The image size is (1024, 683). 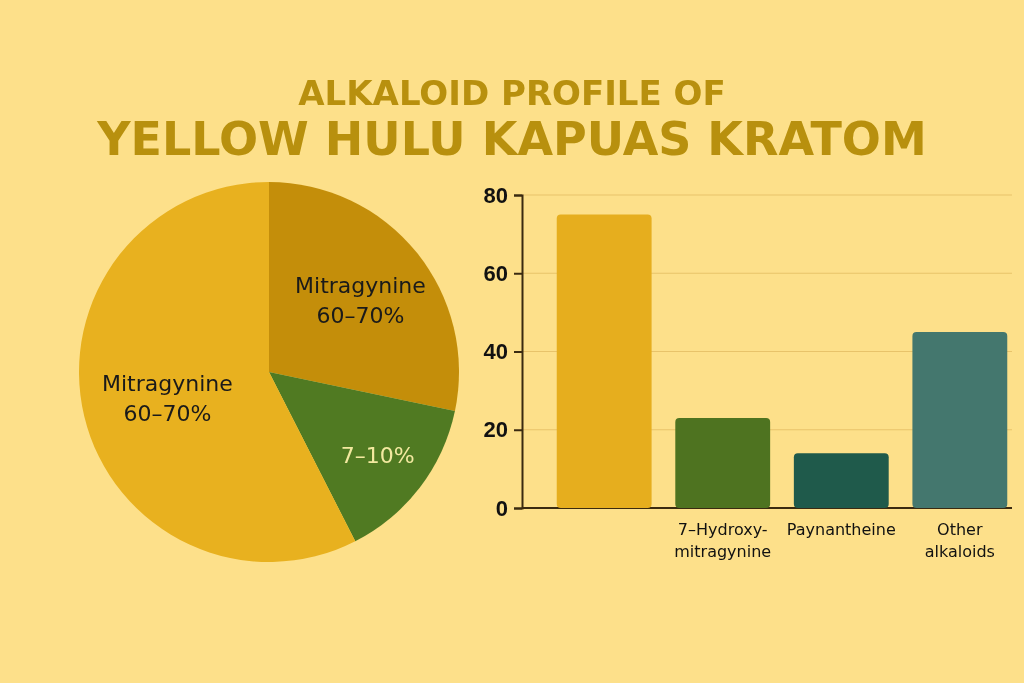 I want to click on x-tick-label: 7–Hydroxy- mitragynine, so click(x=723, y=540).